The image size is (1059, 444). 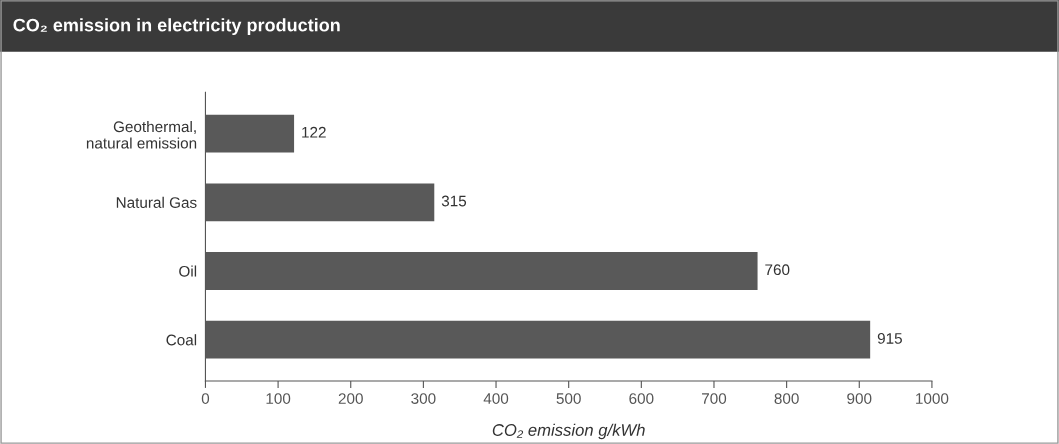 I want to click on x-tick-label: 400, so click(x=496, y=398).